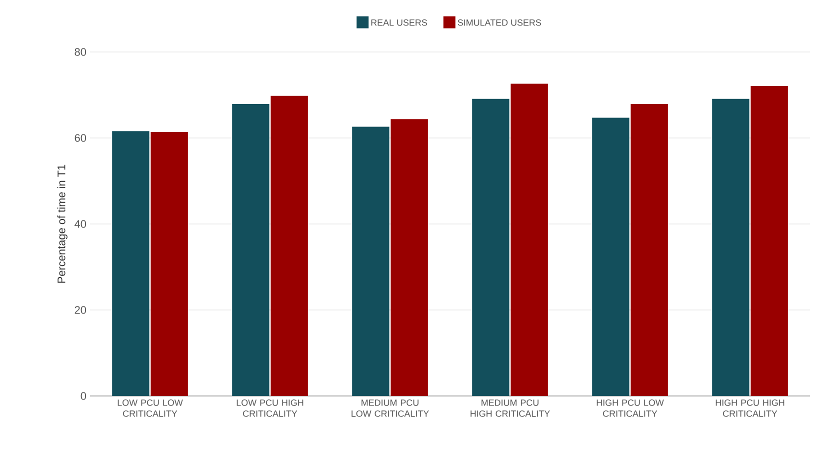 The width and height of the screenshot is (821, 453). What do you see at coordinates (270, 408) in the screenshot?
I see `x-tick-label: LOW PCU HIGH CRITICALITY` at bounding box center [270, 408].